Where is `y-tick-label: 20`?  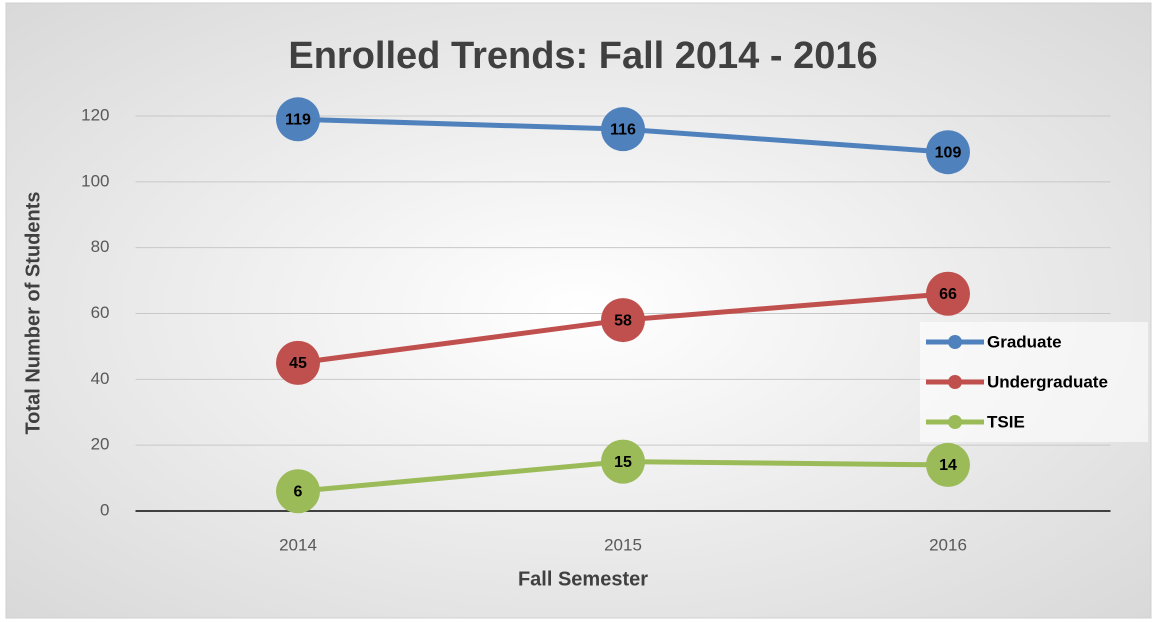 y-tick-label: 20 is located at coordinates (100, 444).